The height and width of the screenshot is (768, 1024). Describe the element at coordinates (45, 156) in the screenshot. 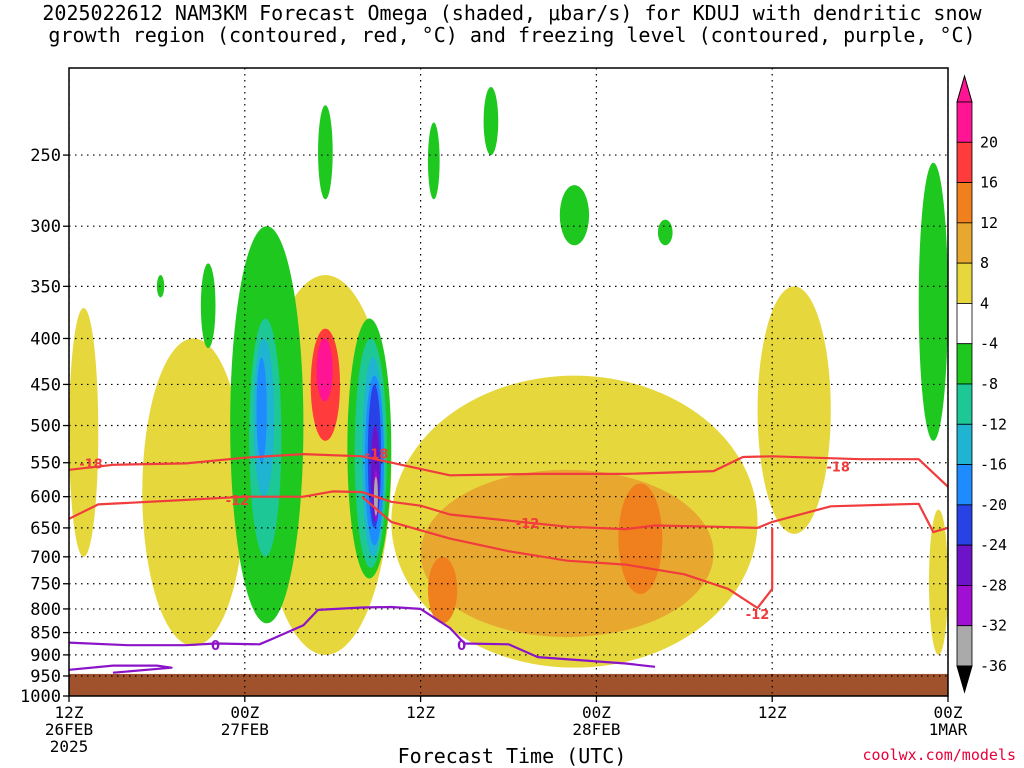

I see `y-tick-label: 250` at that location.